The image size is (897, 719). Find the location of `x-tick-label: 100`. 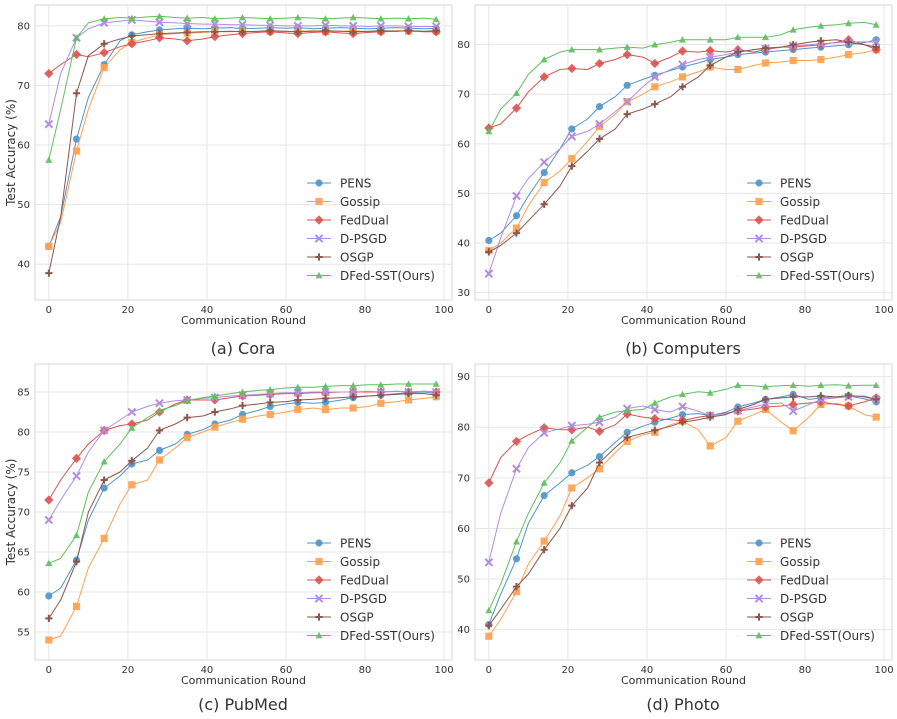

x-tick-label: 100 is located at coordinates (444, 670).